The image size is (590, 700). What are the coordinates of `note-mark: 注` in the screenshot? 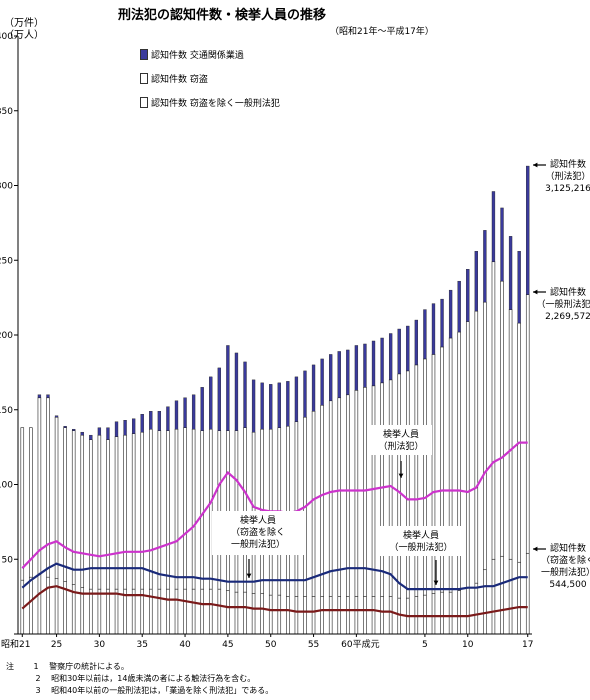 It's located at (10, 666).